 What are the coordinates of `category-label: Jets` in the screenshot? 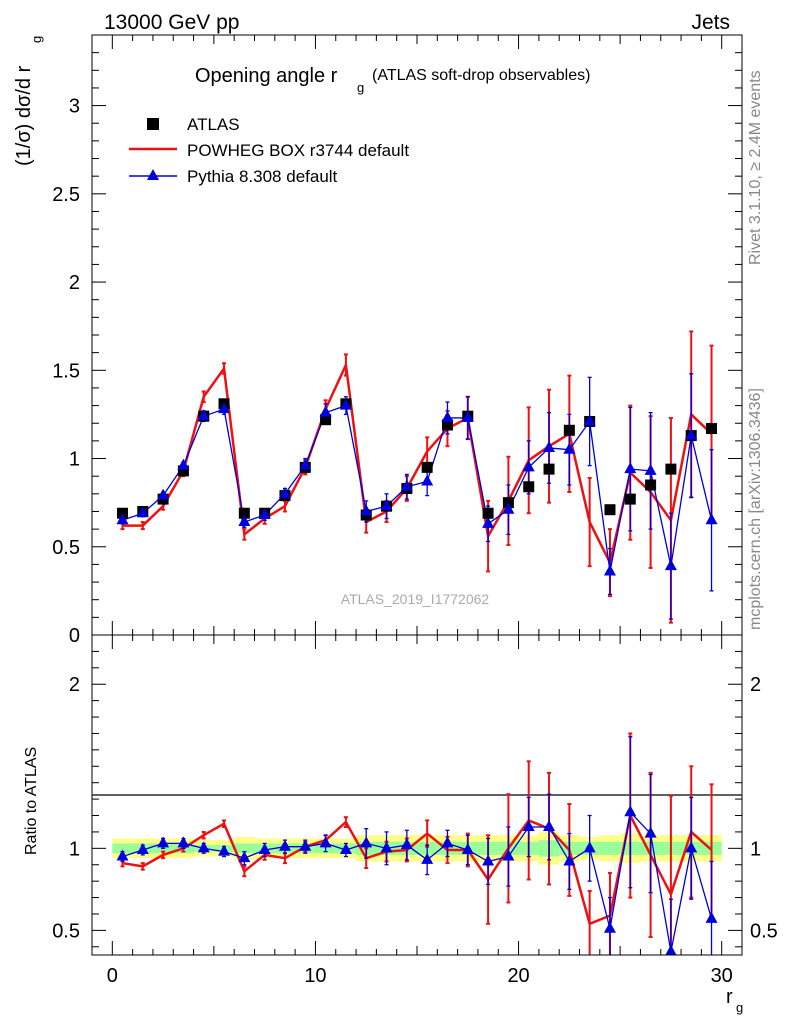 It's located at (710, 22).